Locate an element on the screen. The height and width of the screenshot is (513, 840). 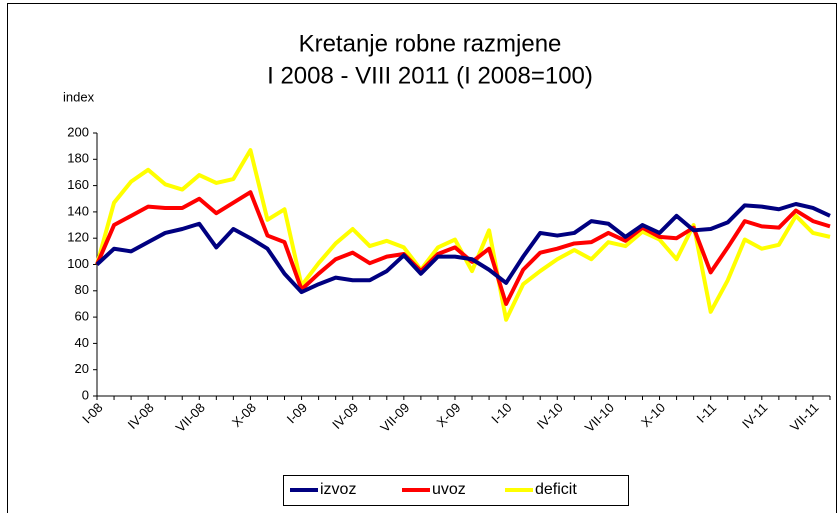
y-tick-label: 120 is located at coordinates (78, 237).